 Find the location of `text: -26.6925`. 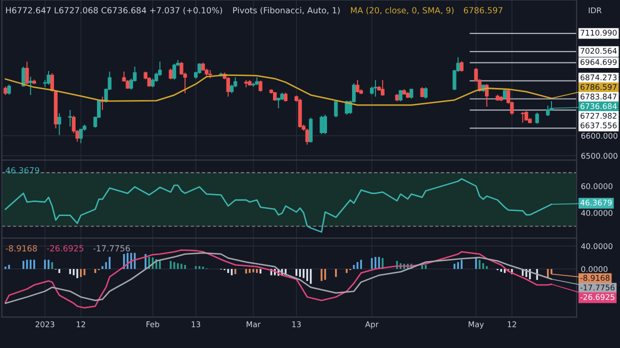

text: -26.6925 is located at coordinates (65, 248).